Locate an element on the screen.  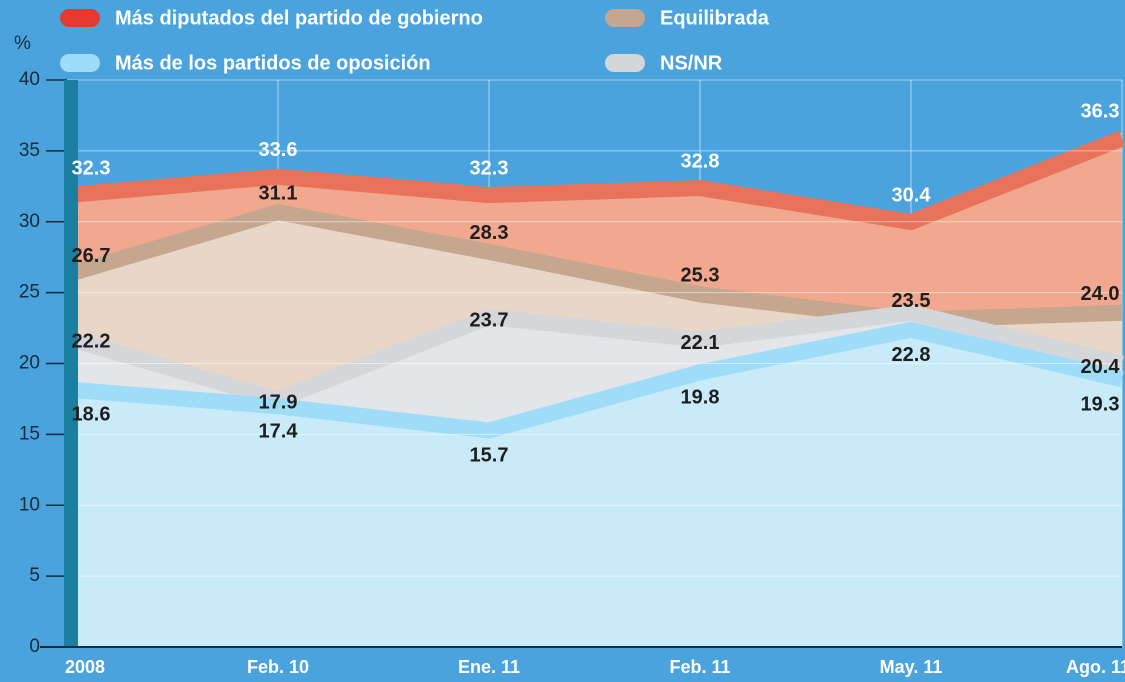
legend-label: Más diputados del partido de gobierno is located at coordinates (299, 18).